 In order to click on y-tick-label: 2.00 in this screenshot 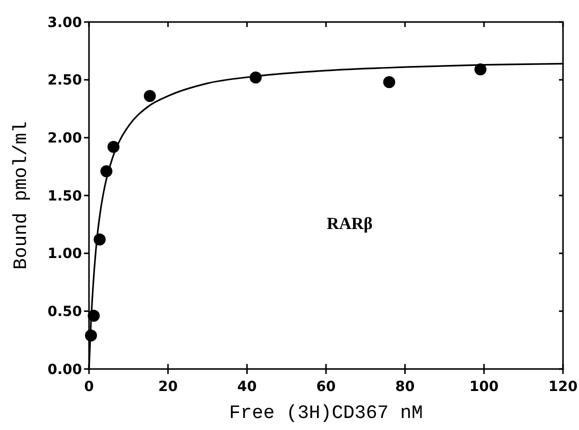, I will do `click(64, 138)`.